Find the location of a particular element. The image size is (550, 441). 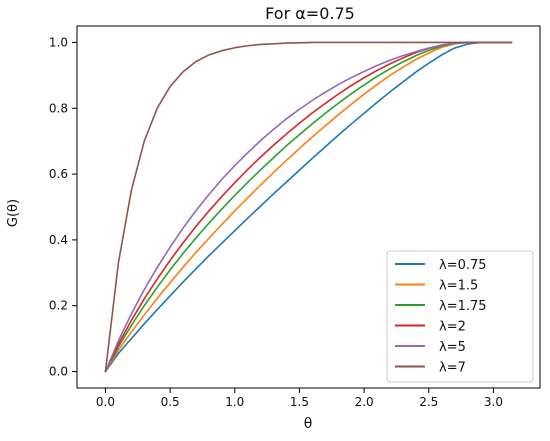

x-tick-label: 1.0 is located at coordinates (234, 402).